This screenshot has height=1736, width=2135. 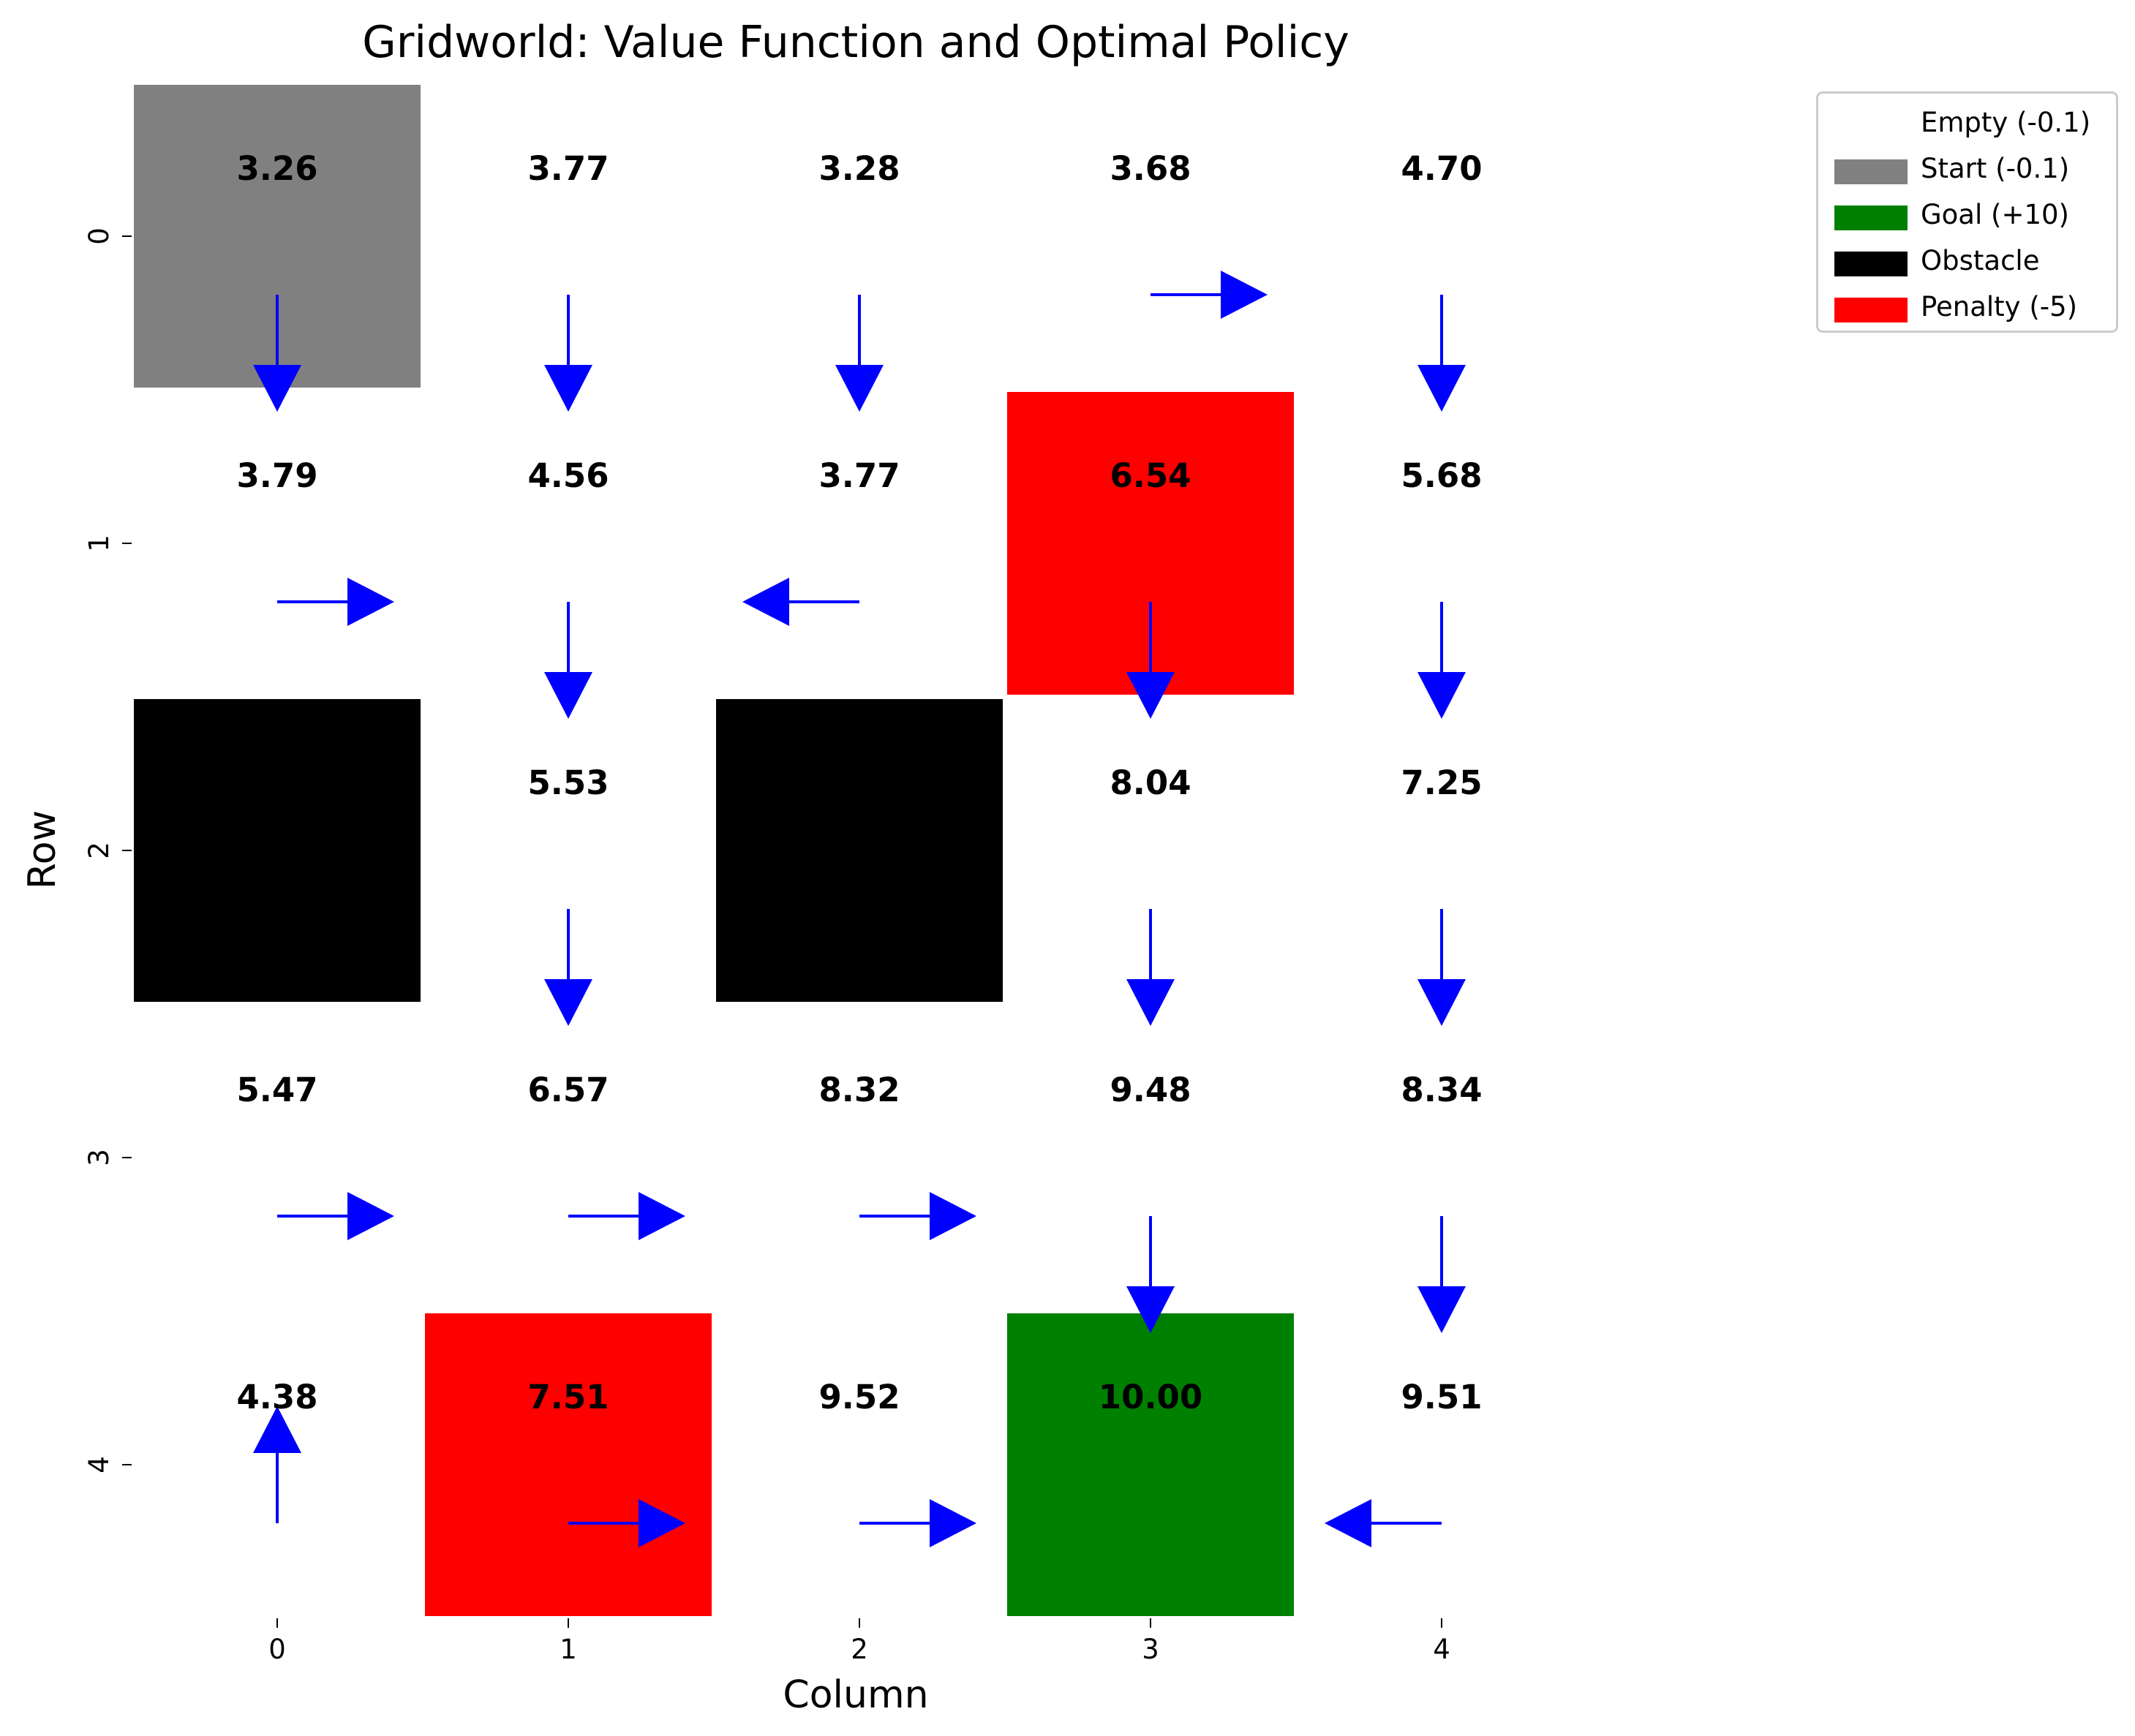 What do you see at coordinates (277, 1650) in the screenshot?
I see `x-tick-label-0: 0` at bounding box center [277, 1650].